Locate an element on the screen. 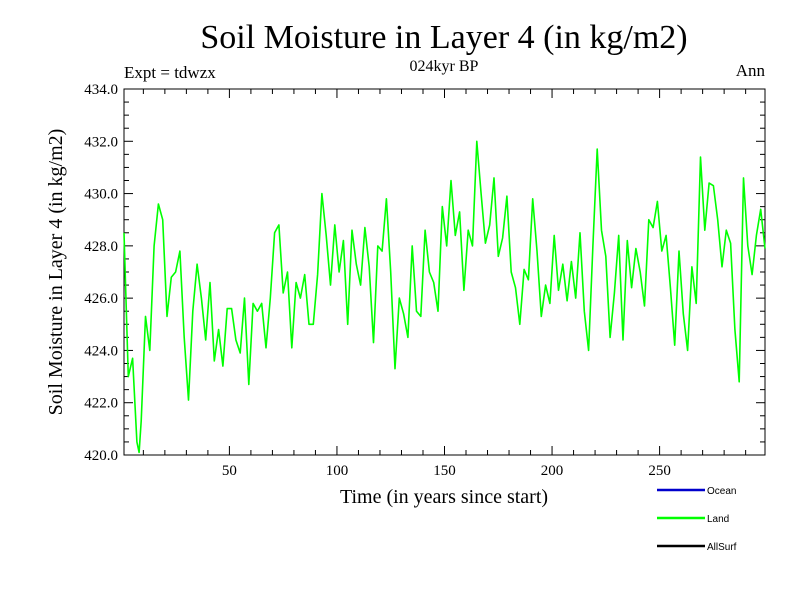  legend-label-land: Land is located at coordinates (718, 519).